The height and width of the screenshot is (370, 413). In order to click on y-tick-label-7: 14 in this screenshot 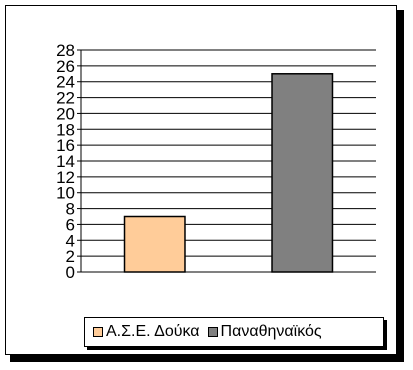, I will do `click(65, 161)`.